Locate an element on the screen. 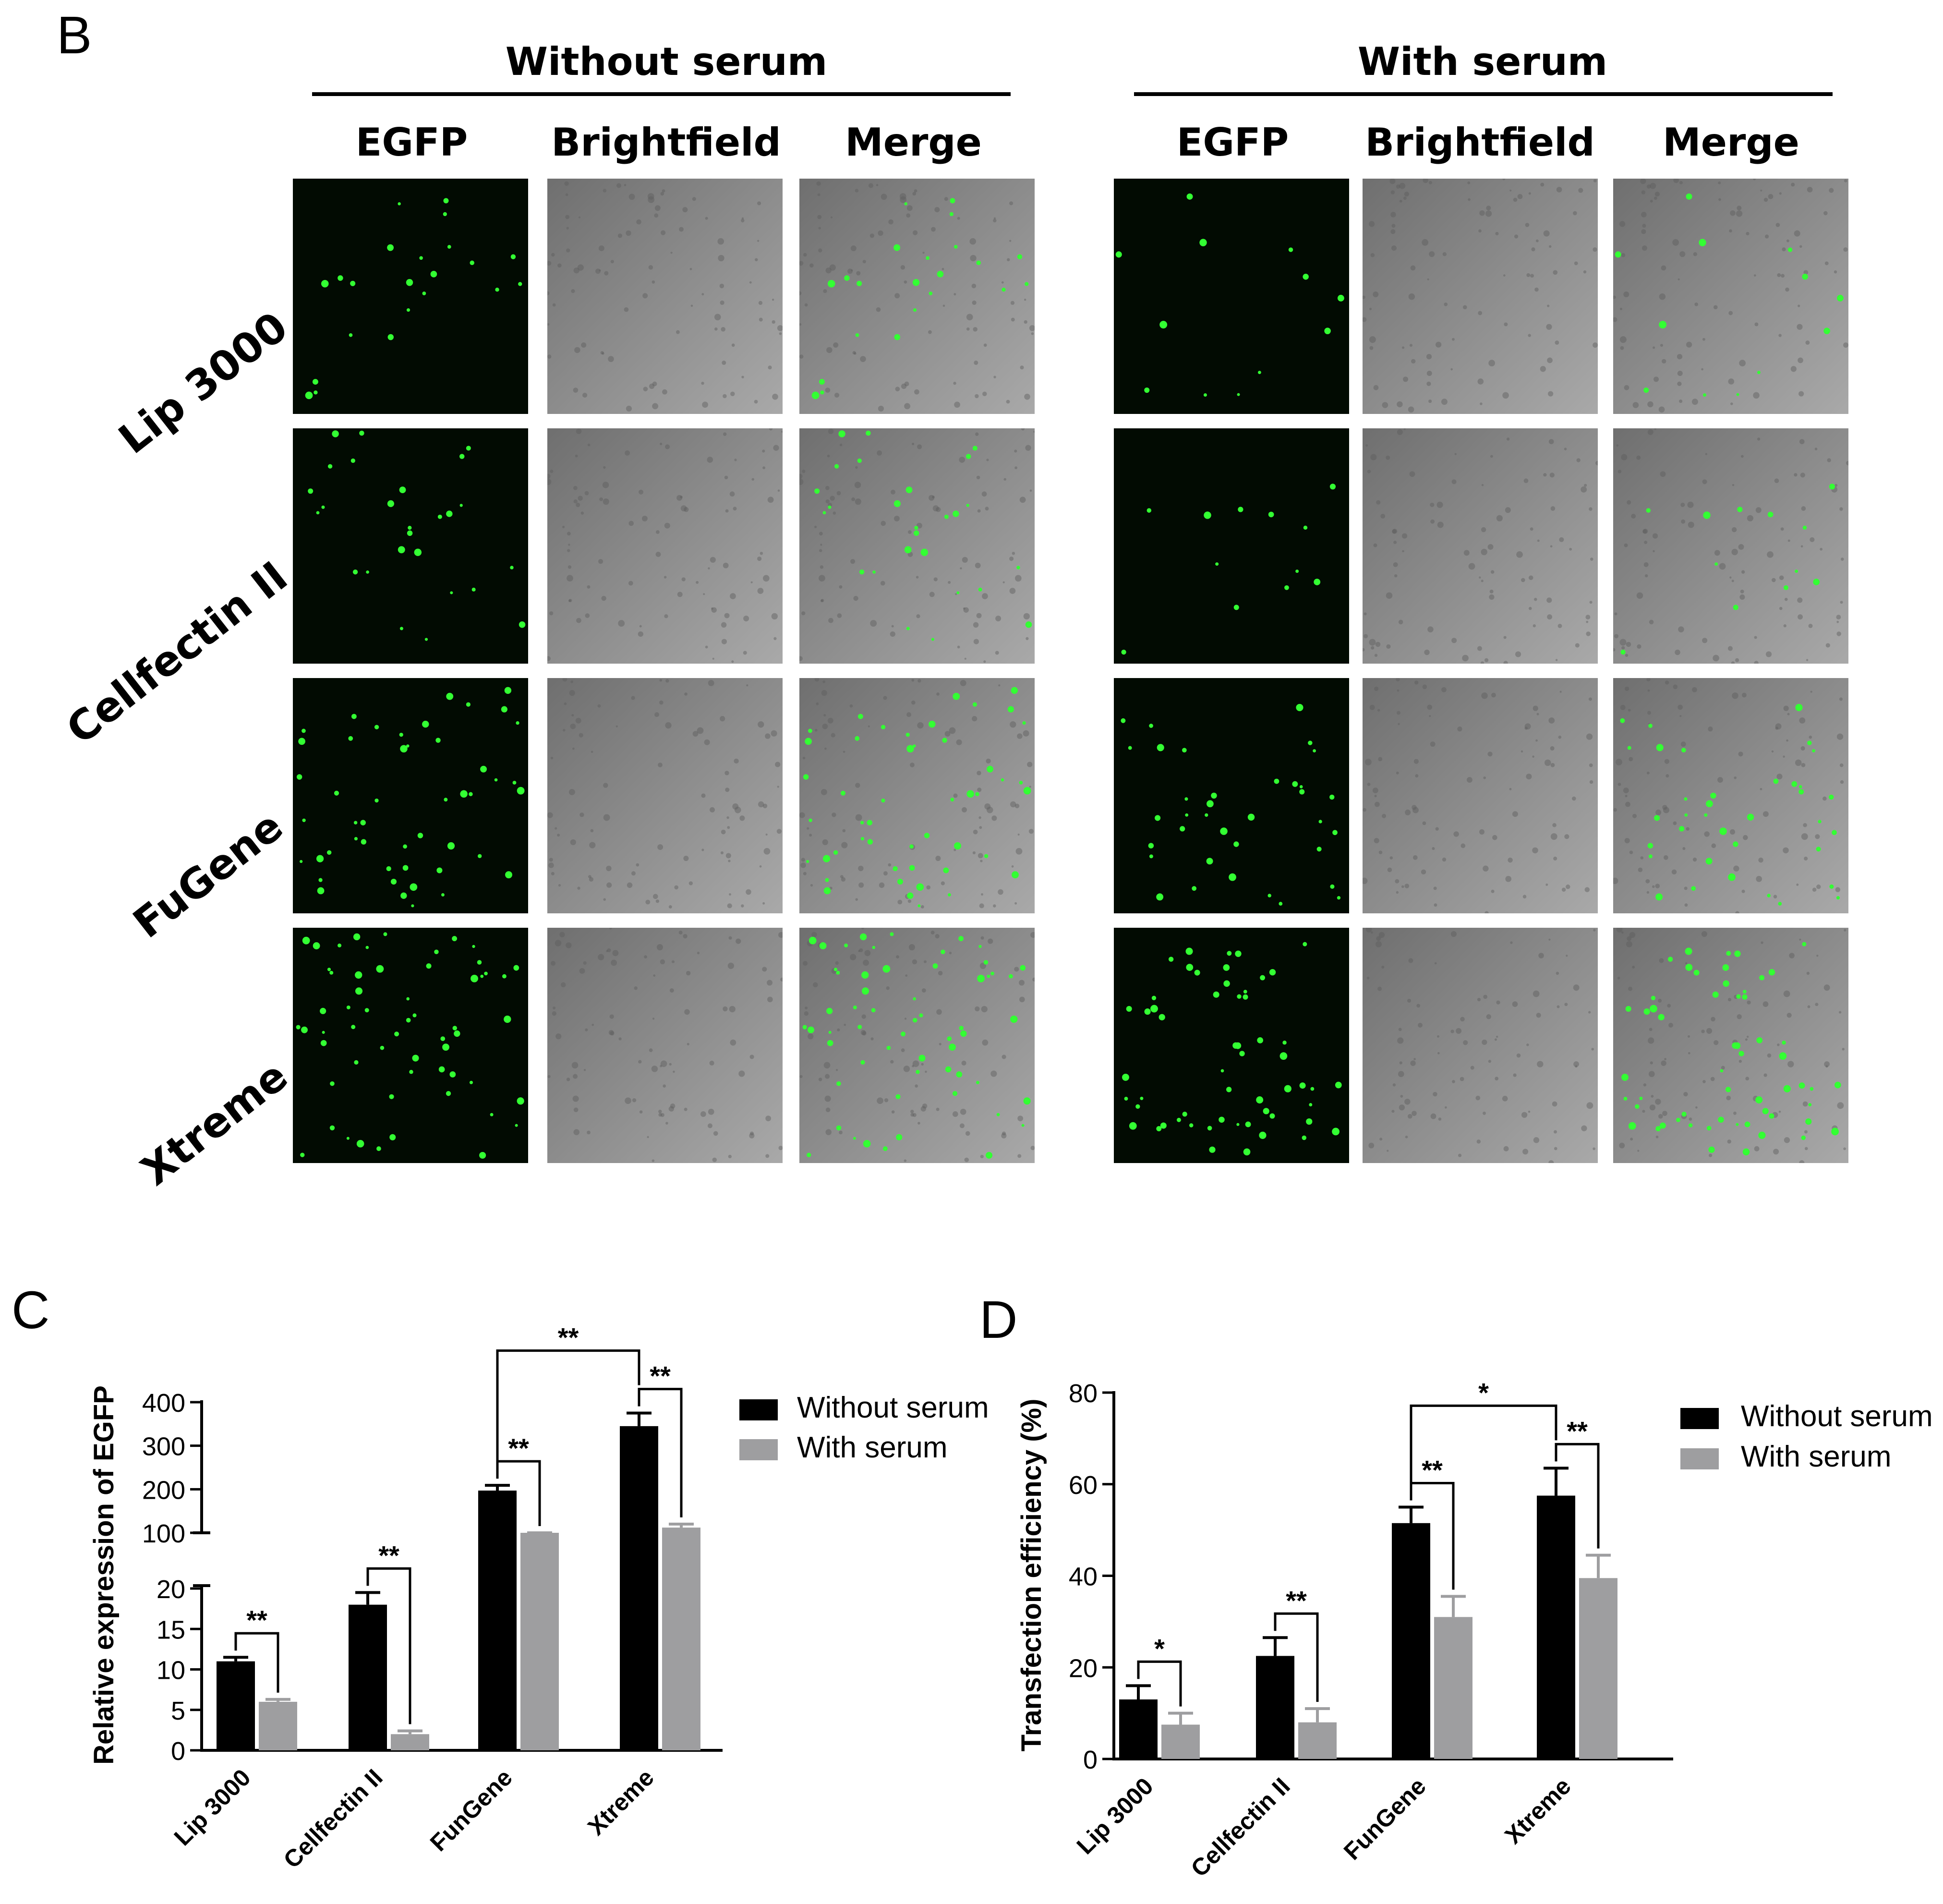 The width and height of the screenshot is (1943, 1904). legend-d-label-with: With serum is located at coordinates (1816, 1456).